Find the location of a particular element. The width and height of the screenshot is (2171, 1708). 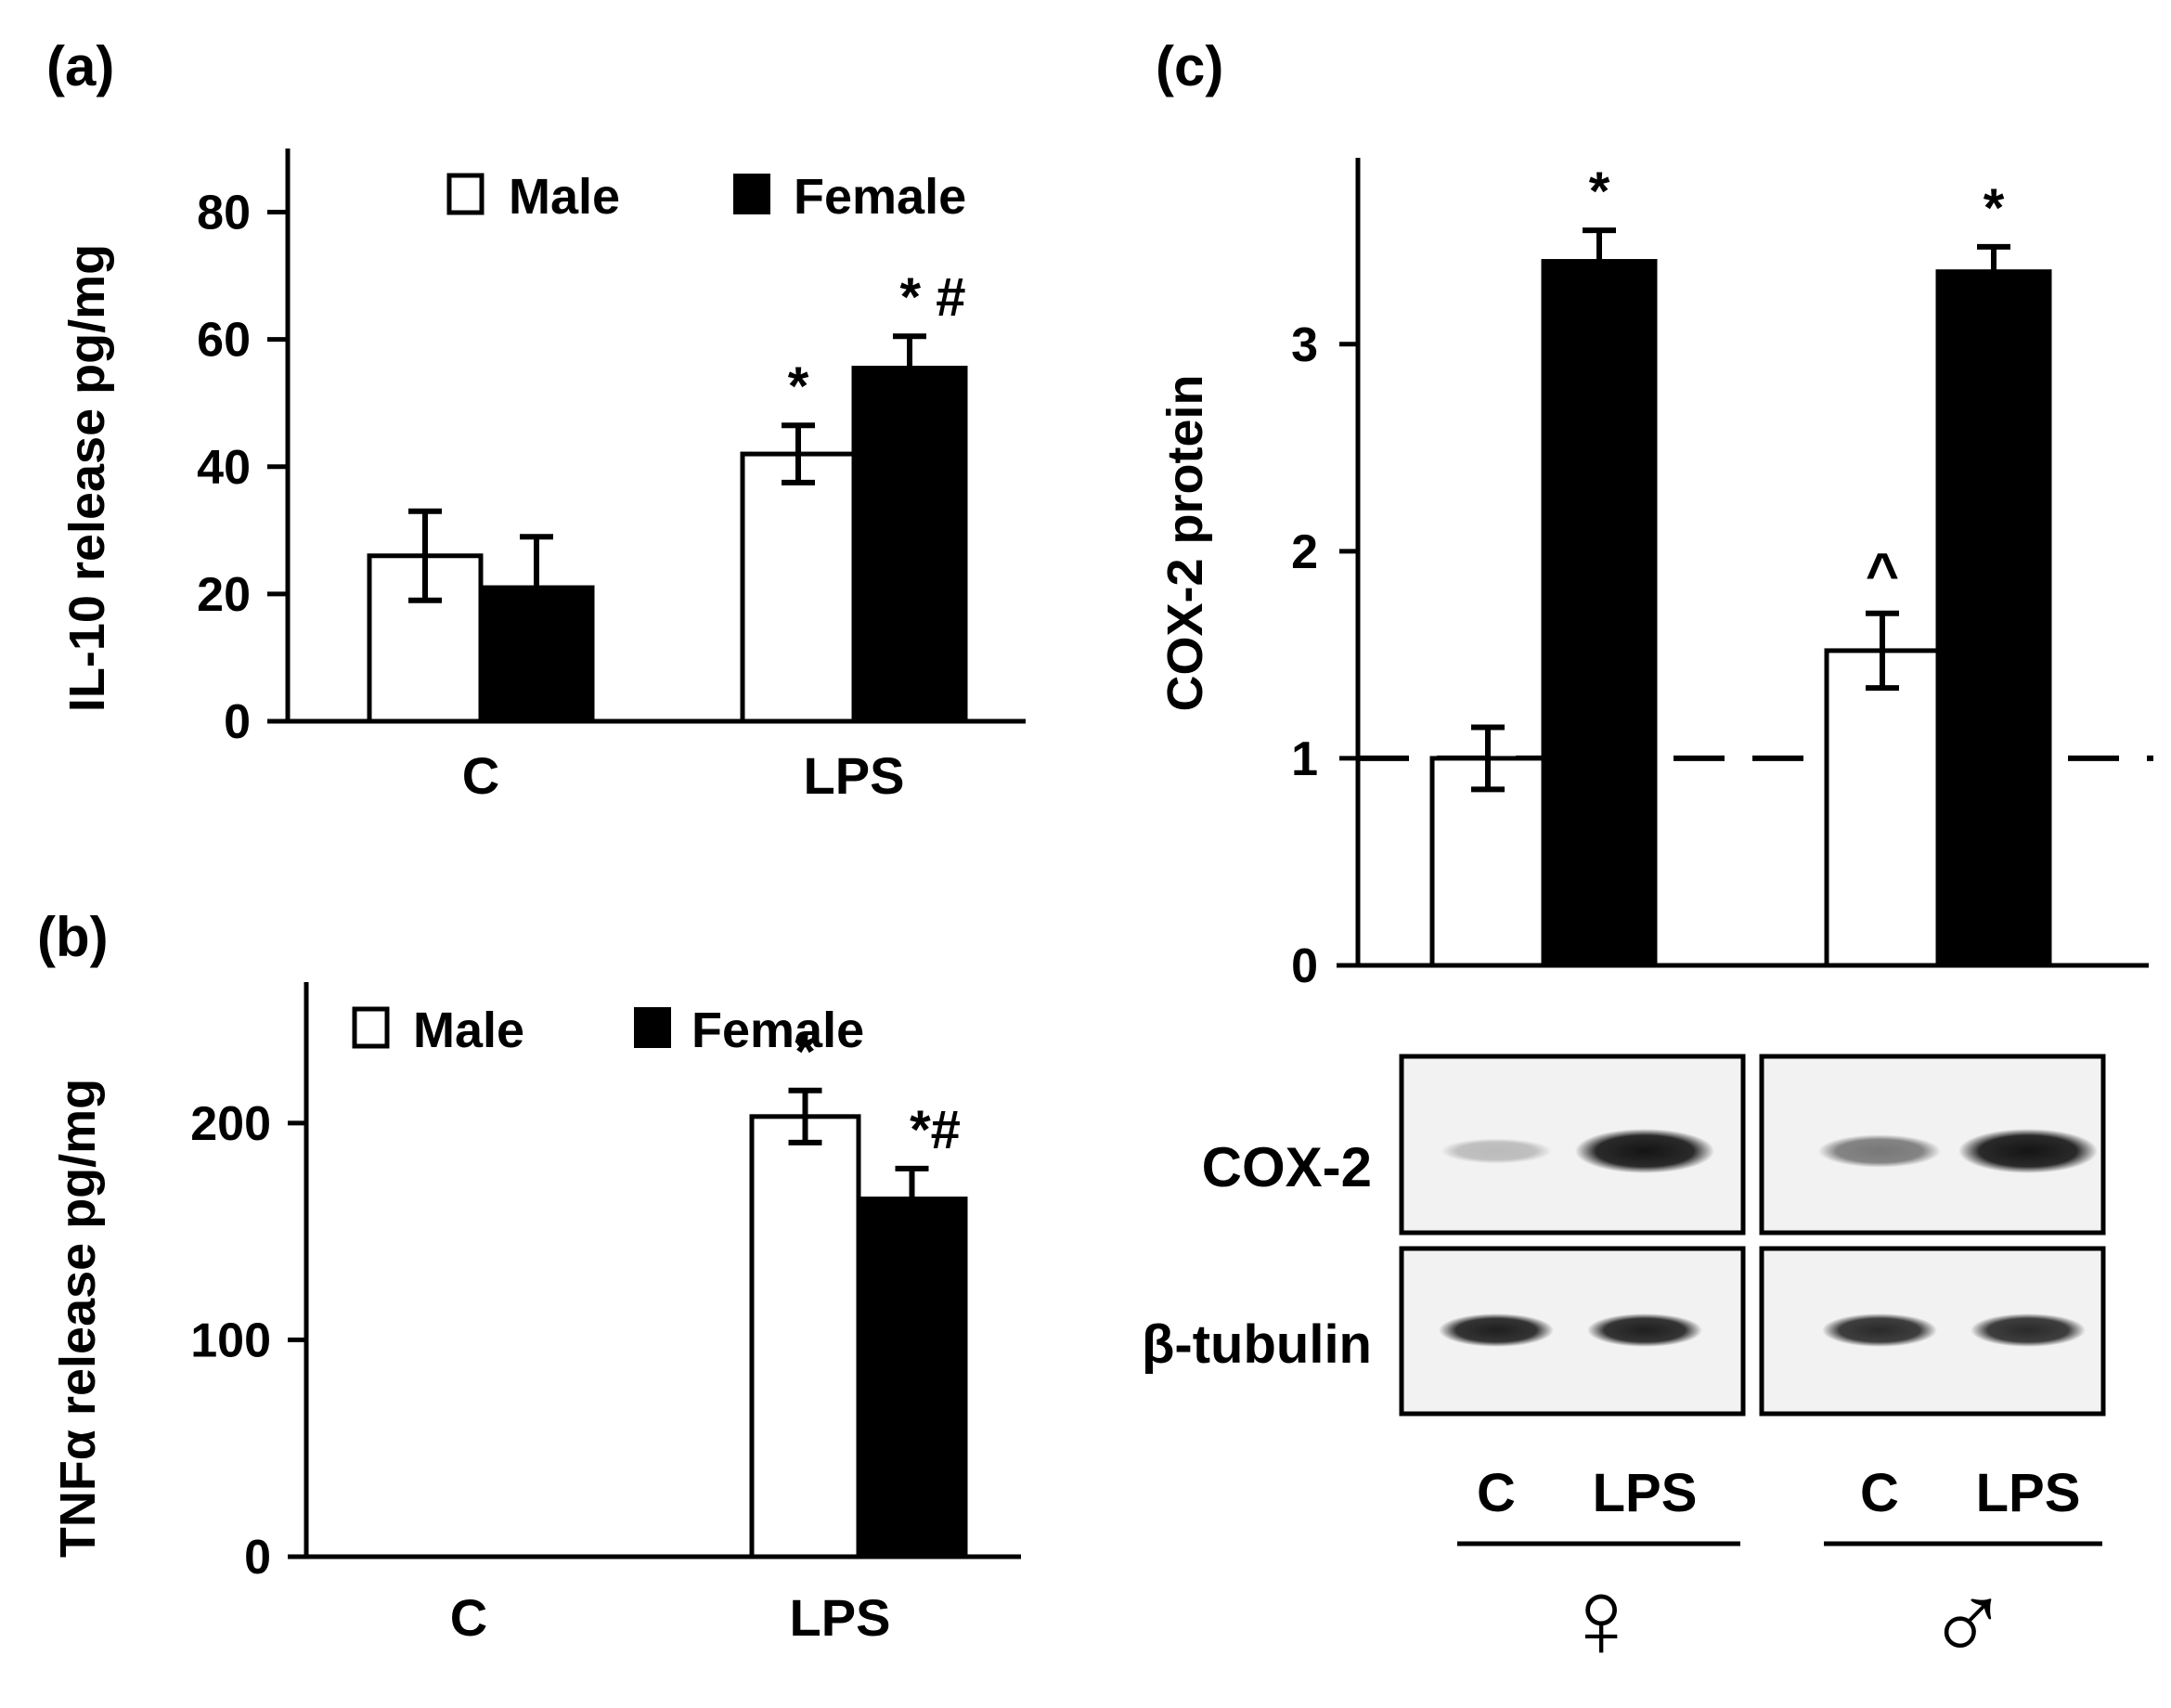

blot-group-symbol-female: ♀ is located at coordinates (1601, 1619).